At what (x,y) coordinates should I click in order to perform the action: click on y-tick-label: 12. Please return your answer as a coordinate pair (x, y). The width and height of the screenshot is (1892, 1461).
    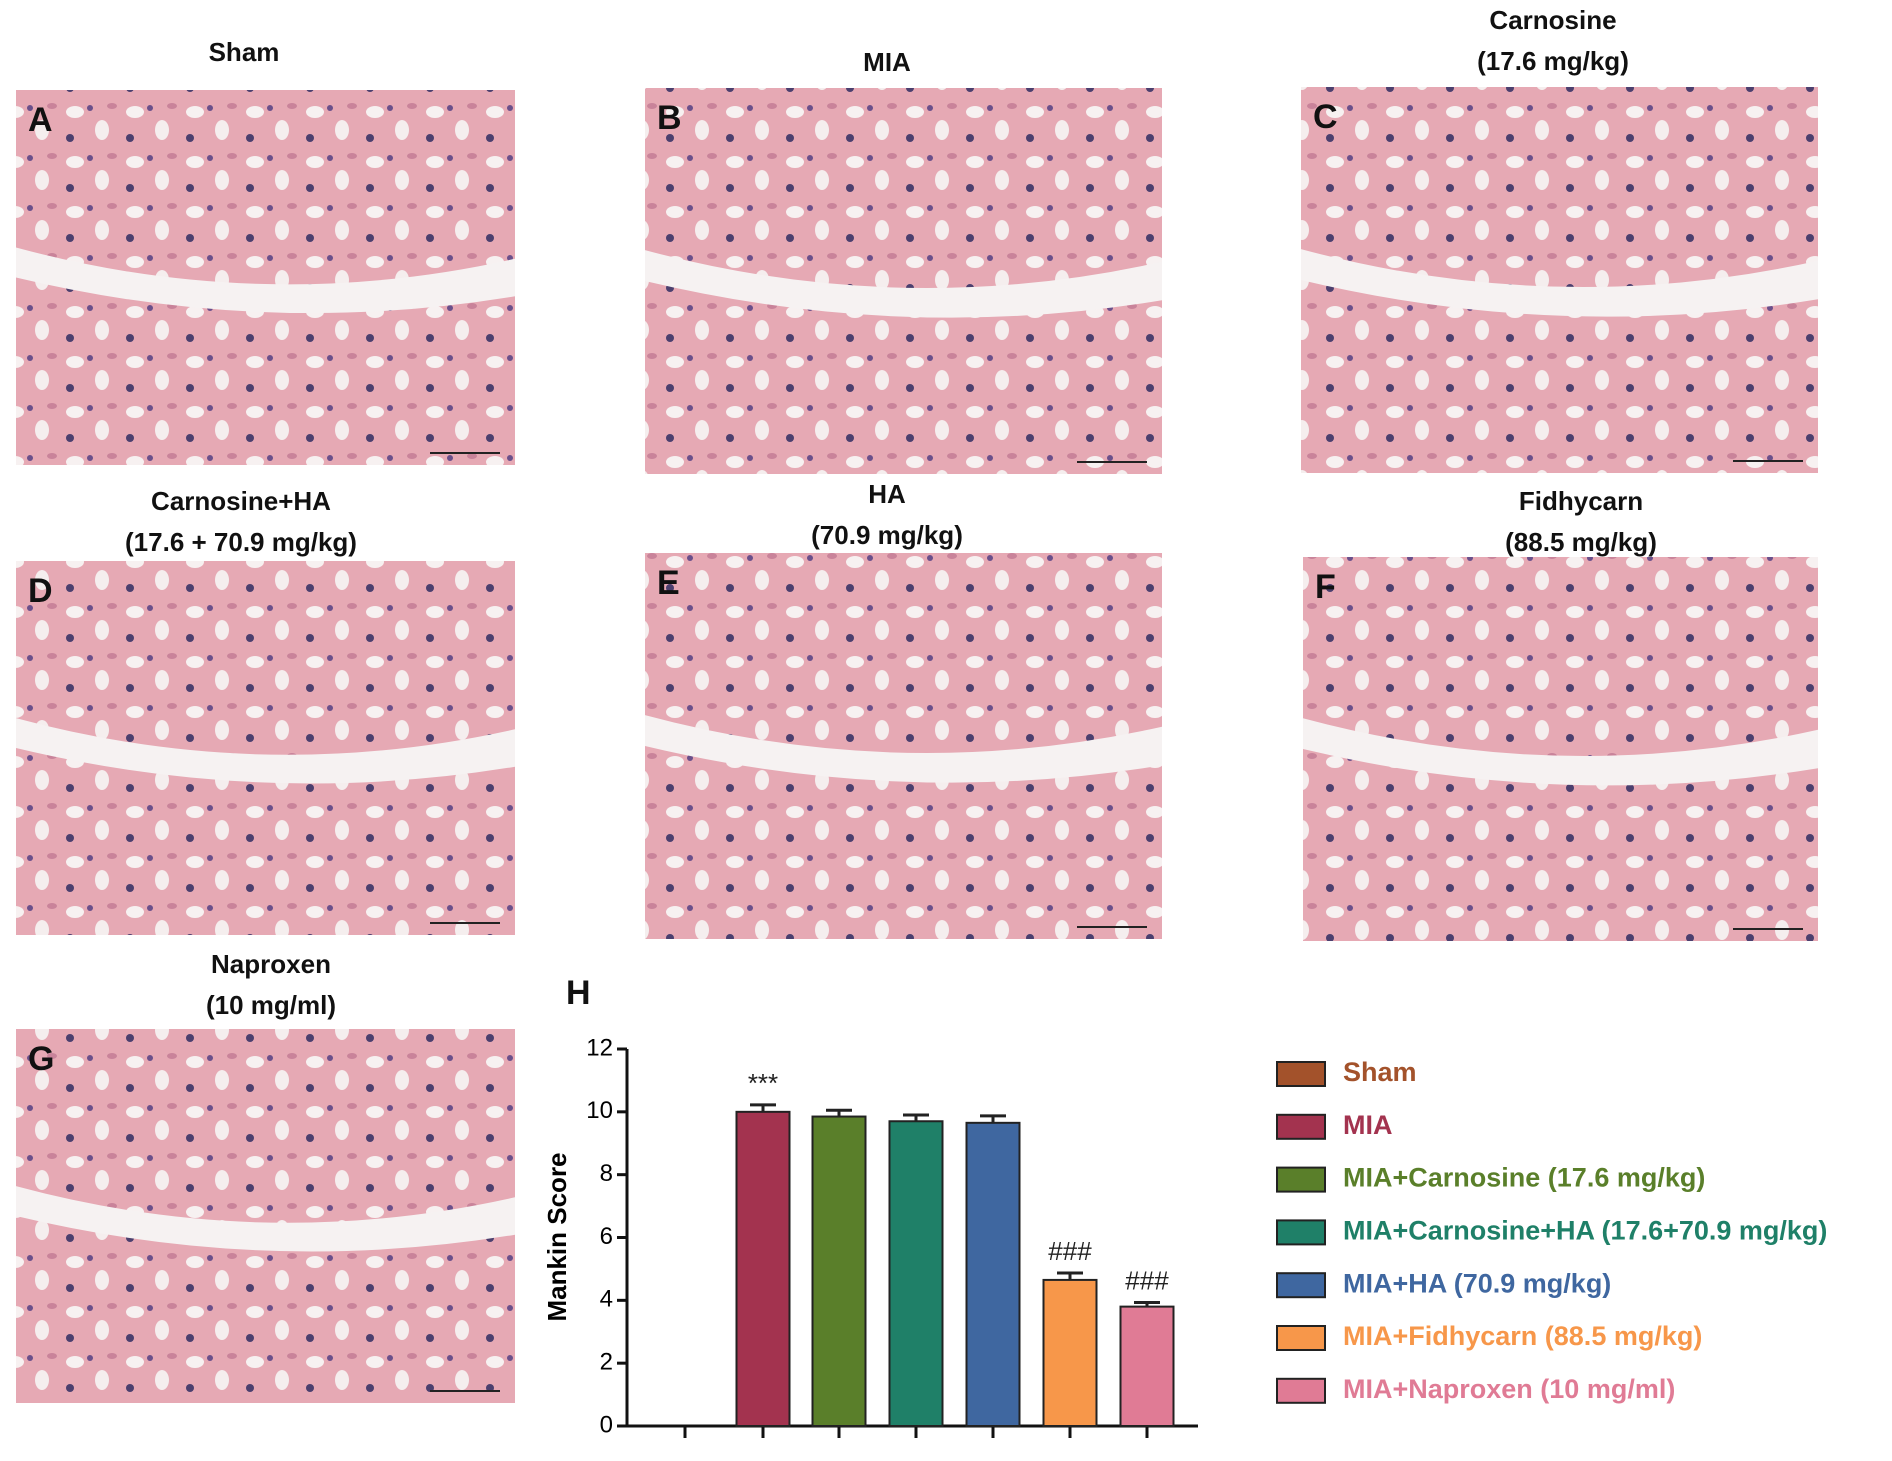
    Looking at the image, I should click on (599, 1047).